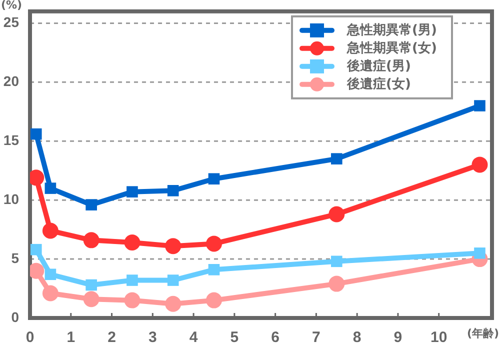 The width and height of the screenshot is (500, 350). Describe the element at coordinates (11, 198) in the screenshot. I see `y-tick-label: 10` at that location.